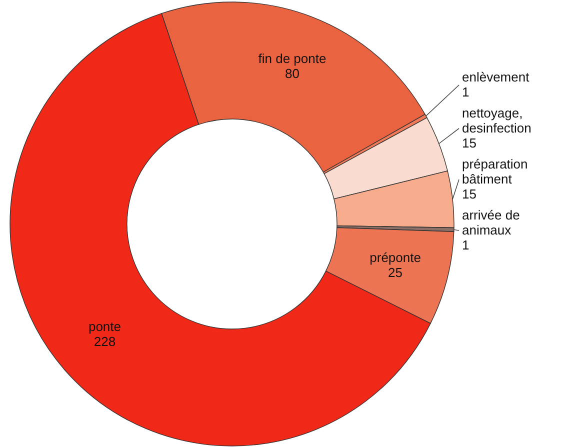 The image size is (579, 447). I want to click on data-label: 80, so click(292, 74).